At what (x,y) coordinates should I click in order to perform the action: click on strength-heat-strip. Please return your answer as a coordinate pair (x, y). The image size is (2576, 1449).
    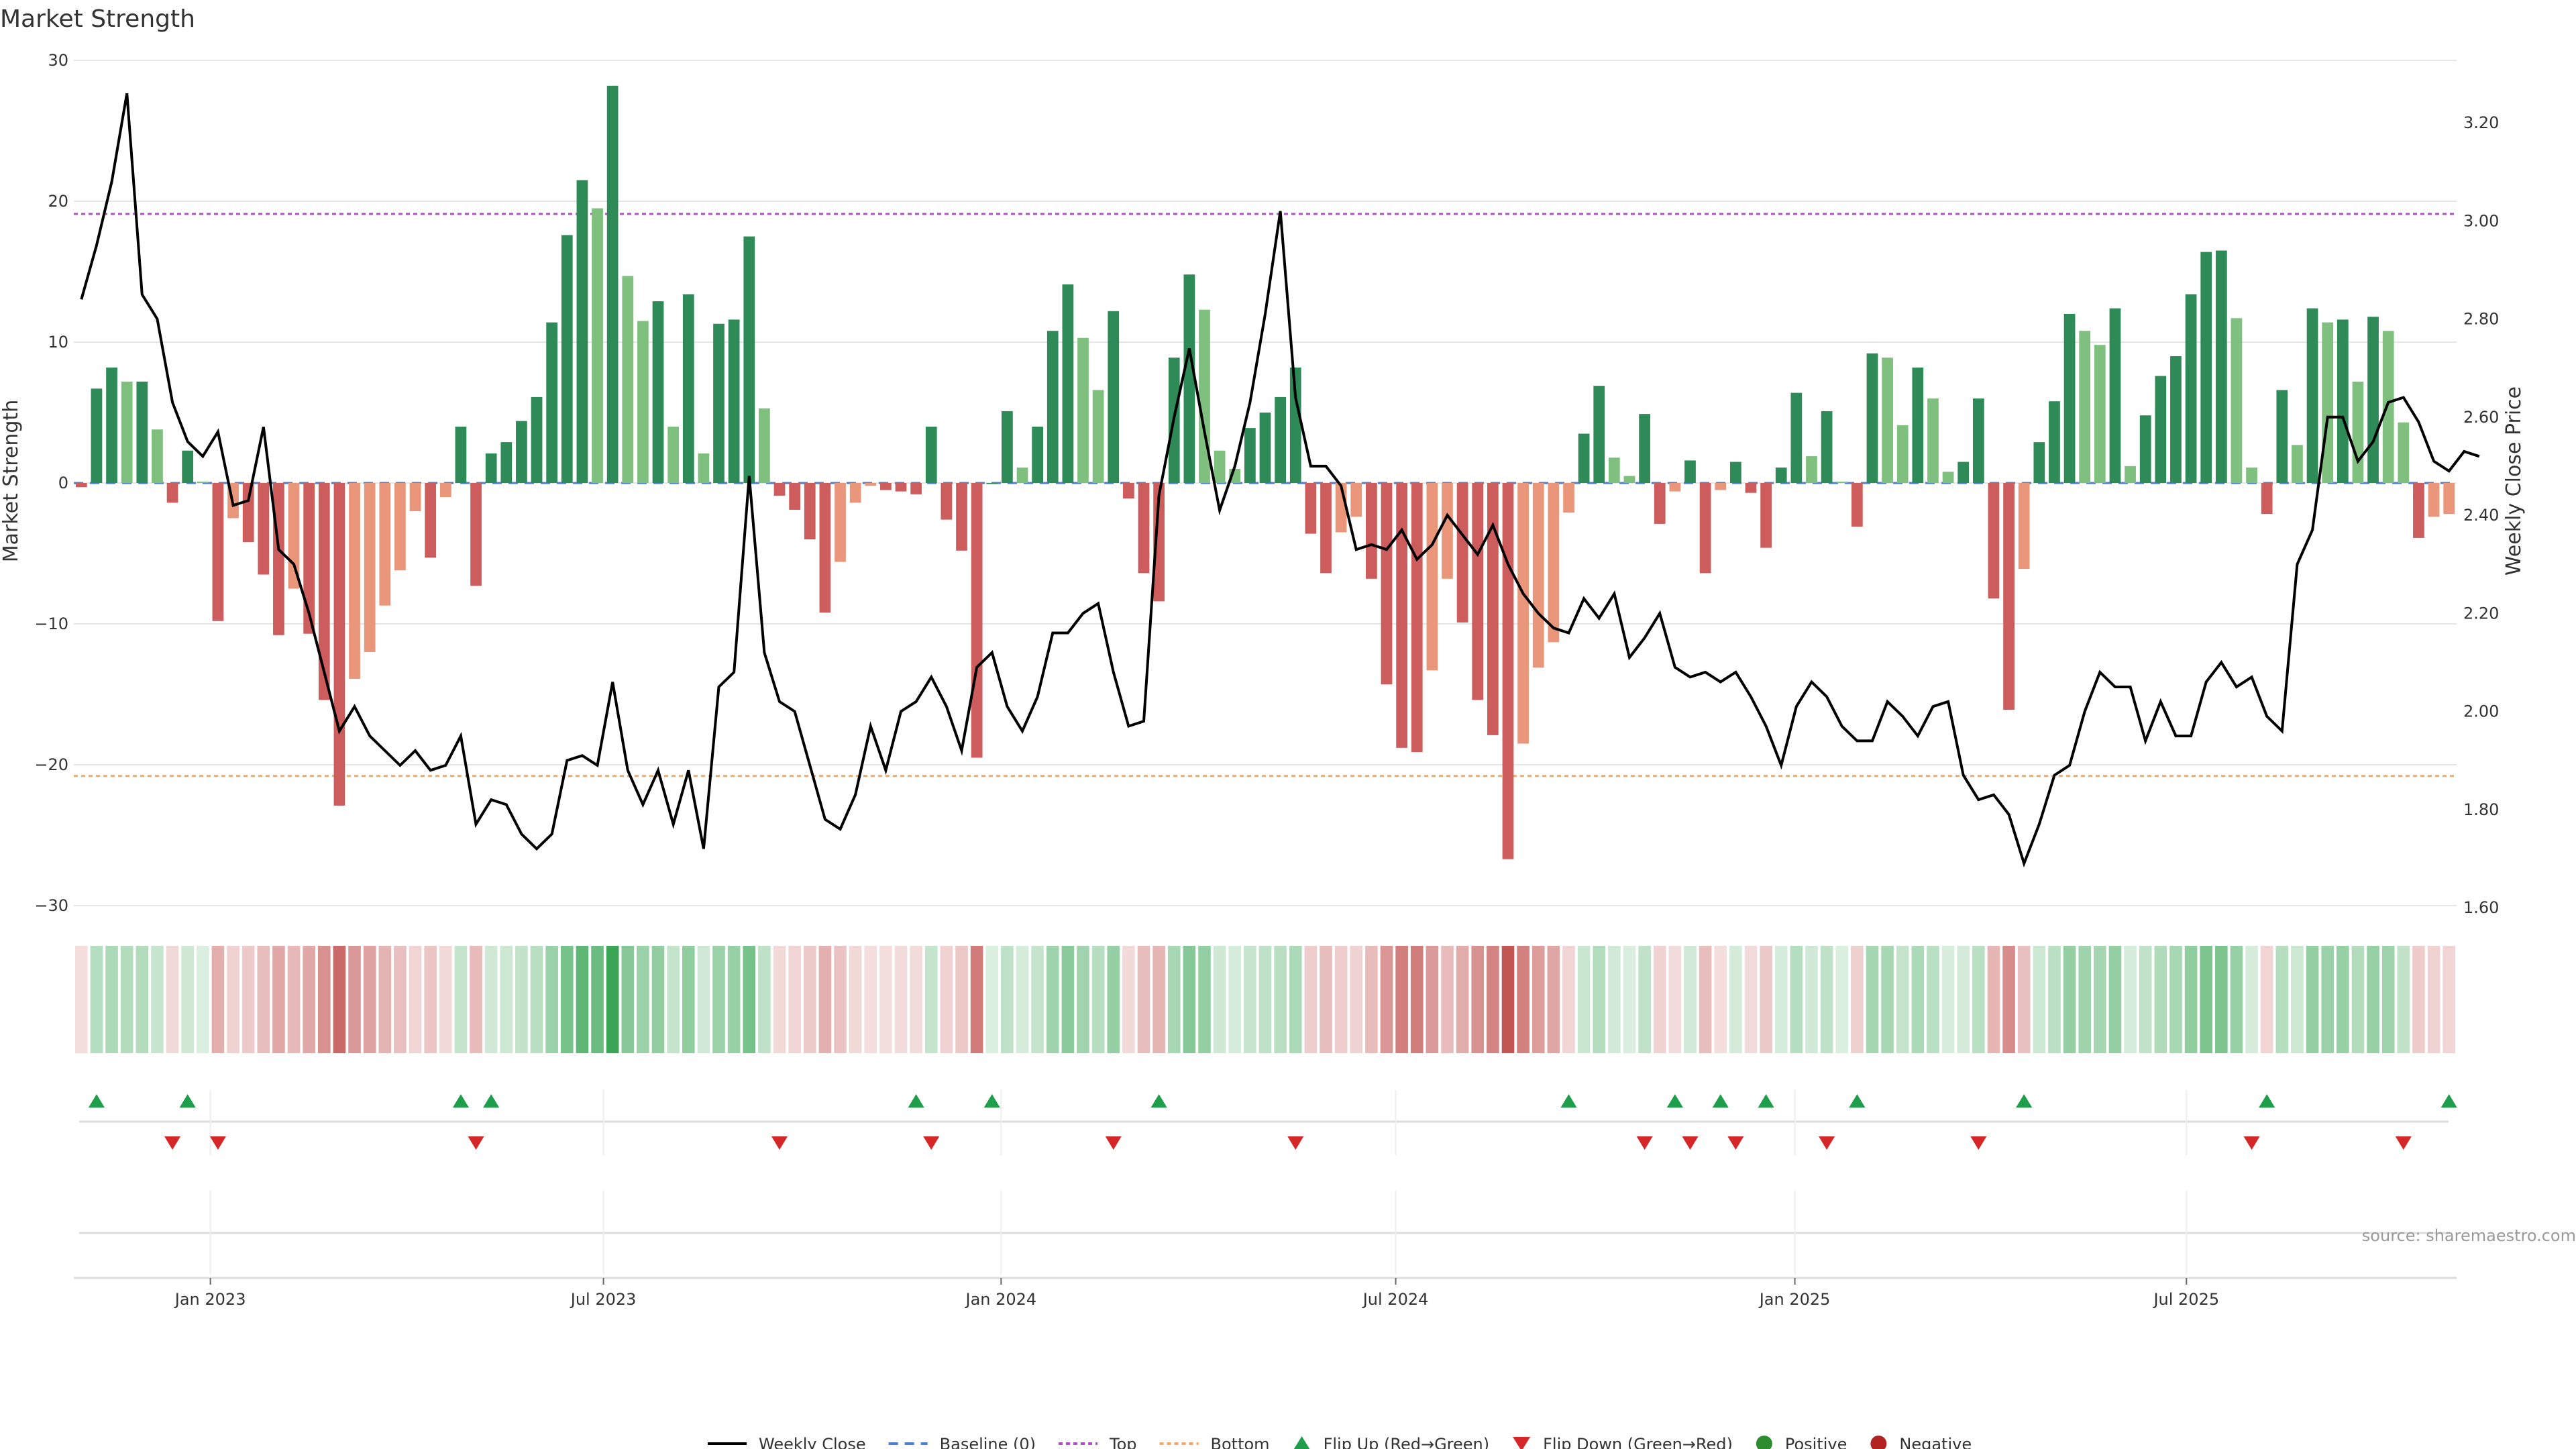
    Looking at the image, I should click on (1265, 999).